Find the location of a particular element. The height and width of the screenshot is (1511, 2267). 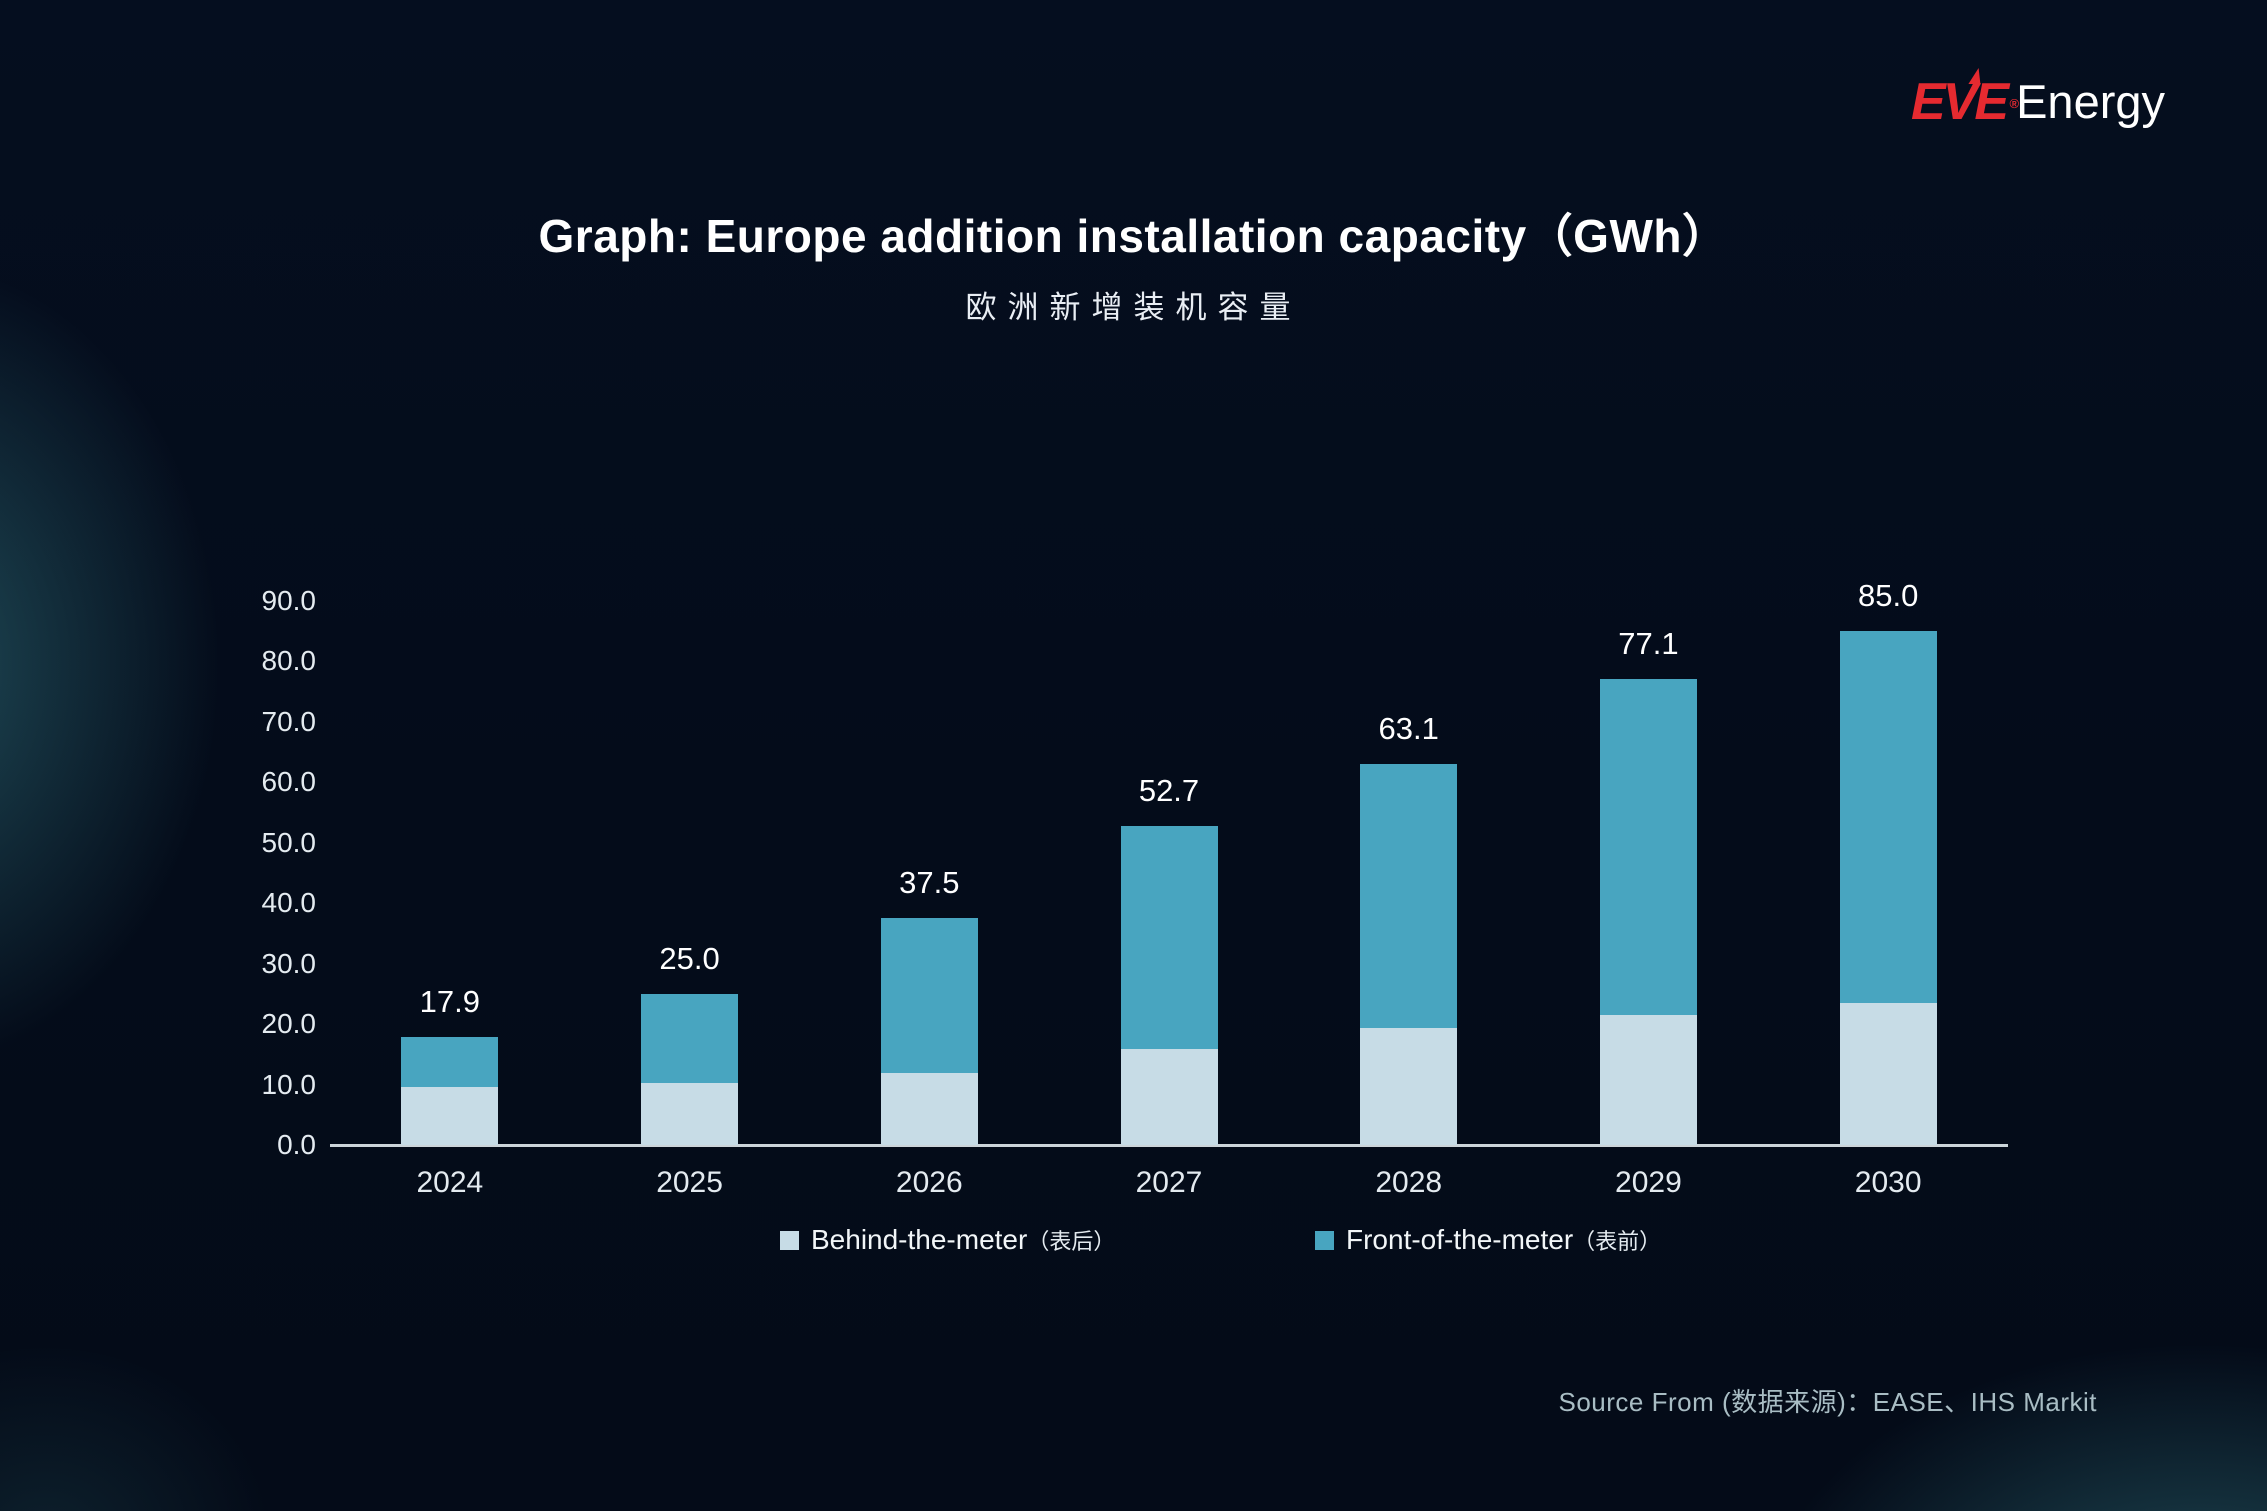

legend-label-en: Behind-the-meter is located at coordinates (919, 1239).